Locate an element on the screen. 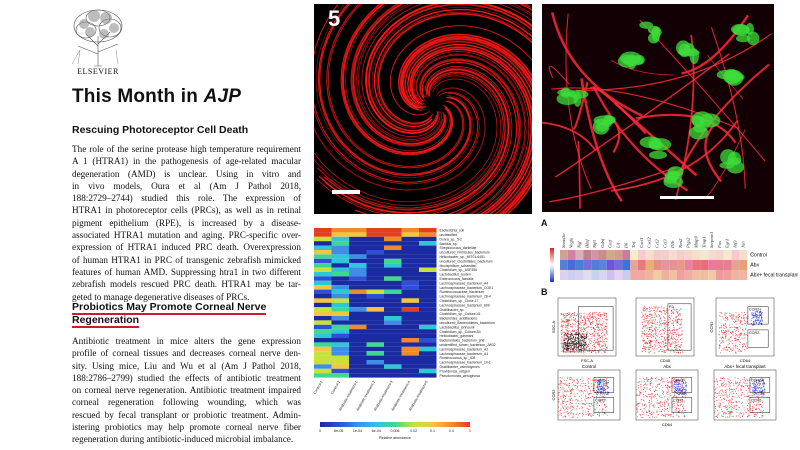  micrograph-photoreceptor is located at coordinates (423, 109).